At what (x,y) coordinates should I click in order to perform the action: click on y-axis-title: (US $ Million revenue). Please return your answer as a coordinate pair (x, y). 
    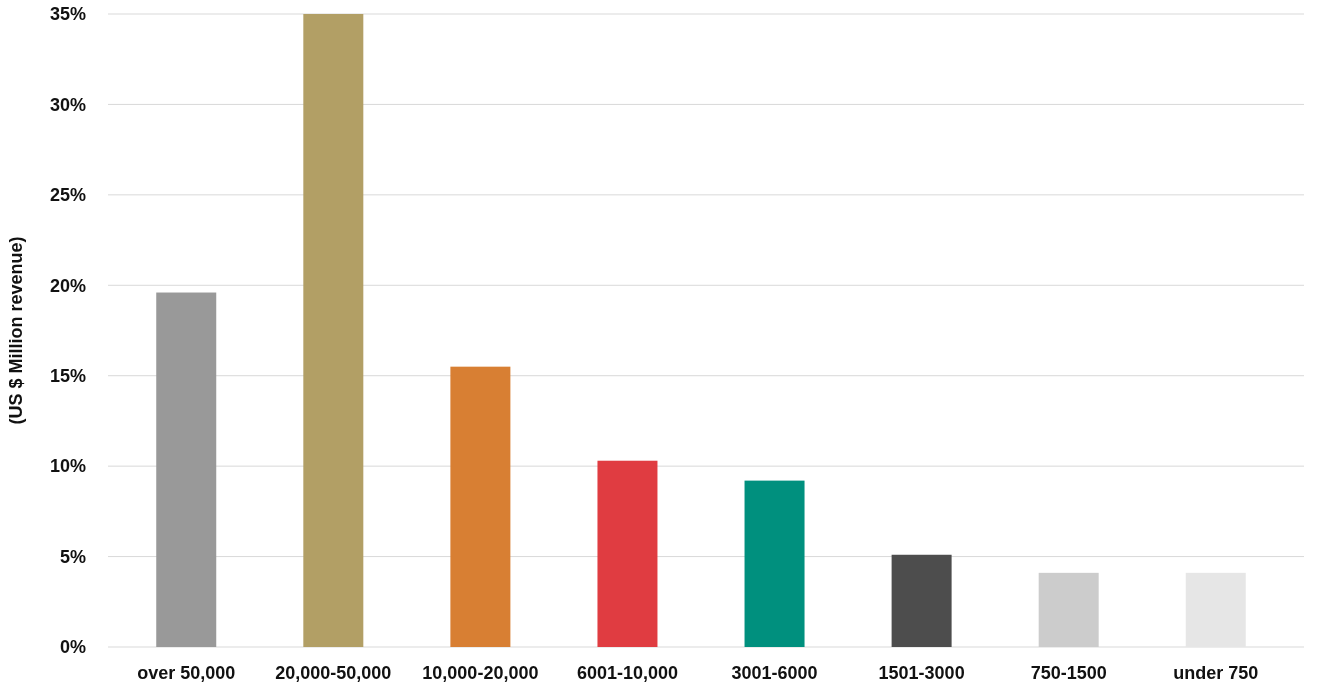
    Looking at the image, I should click on (16, 330).